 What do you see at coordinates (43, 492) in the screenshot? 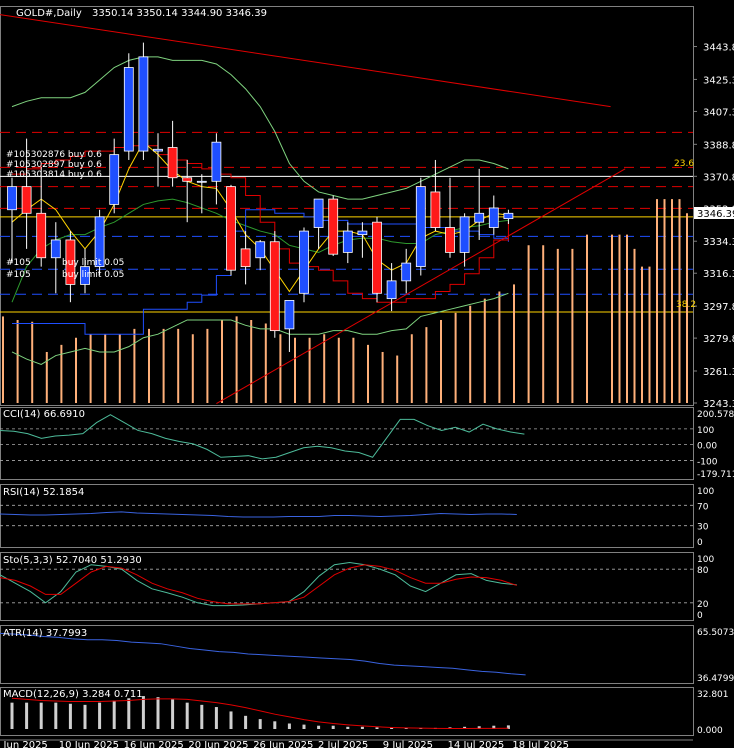
I see `rsi-title: RSI(14) 52.1854` at bounding box center [43, 492].